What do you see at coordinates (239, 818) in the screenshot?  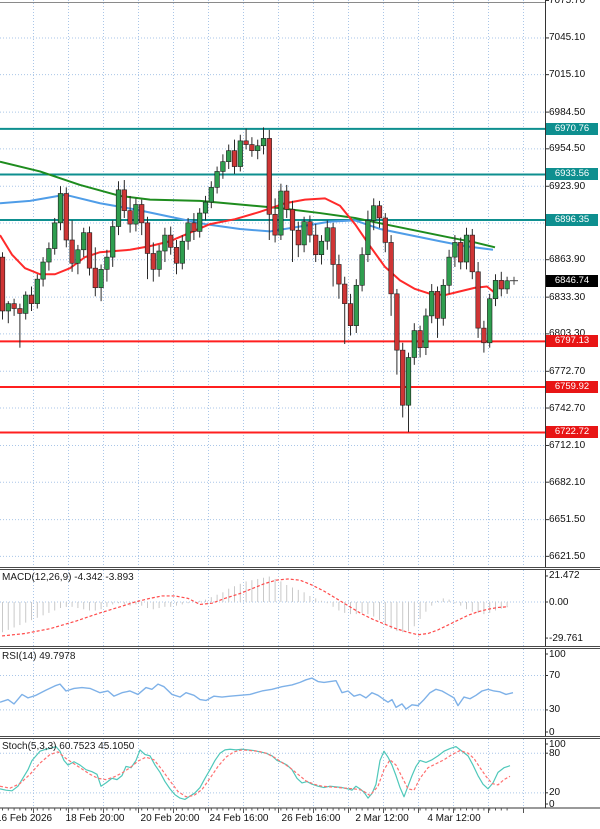 I see `time-axis-label: 24 Feb 16:00` at bounding box center [239, 818].